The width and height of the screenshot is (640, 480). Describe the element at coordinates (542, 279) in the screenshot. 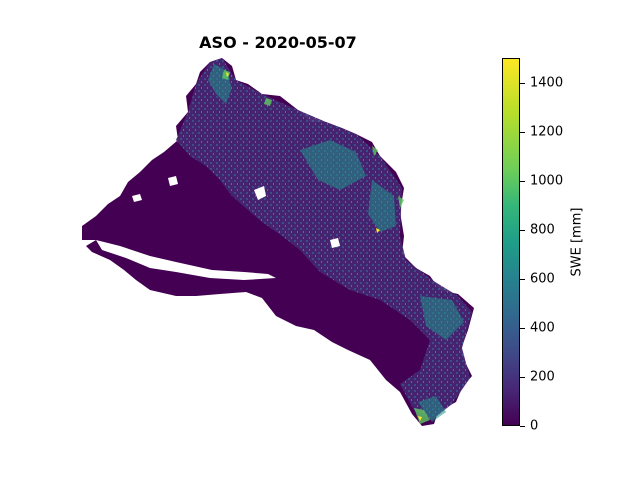

I see `colorbar-tick-label: 600` at that location.